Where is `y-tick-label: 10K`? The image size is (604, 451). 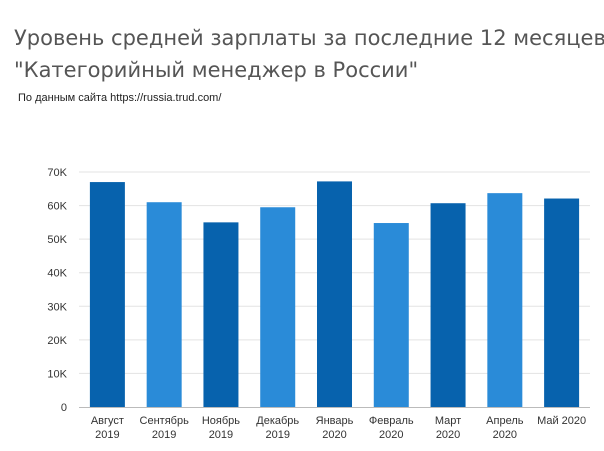
y-tick-label: 10K is located at coordinates (57, 374).